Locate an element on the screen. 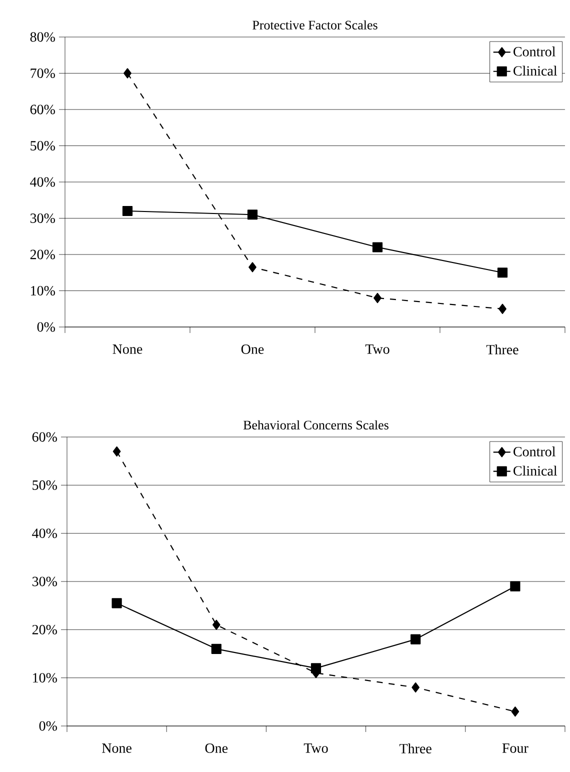  y-tick-label: 80% is located at coordinates (42, 37).